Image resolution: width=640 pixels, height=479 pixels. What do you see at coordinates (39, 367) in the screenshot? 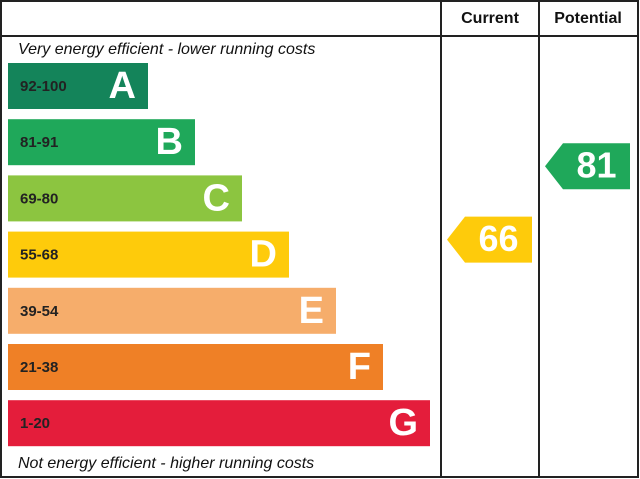
I see `band-range: 21-38` at bounding box center [39, 367].